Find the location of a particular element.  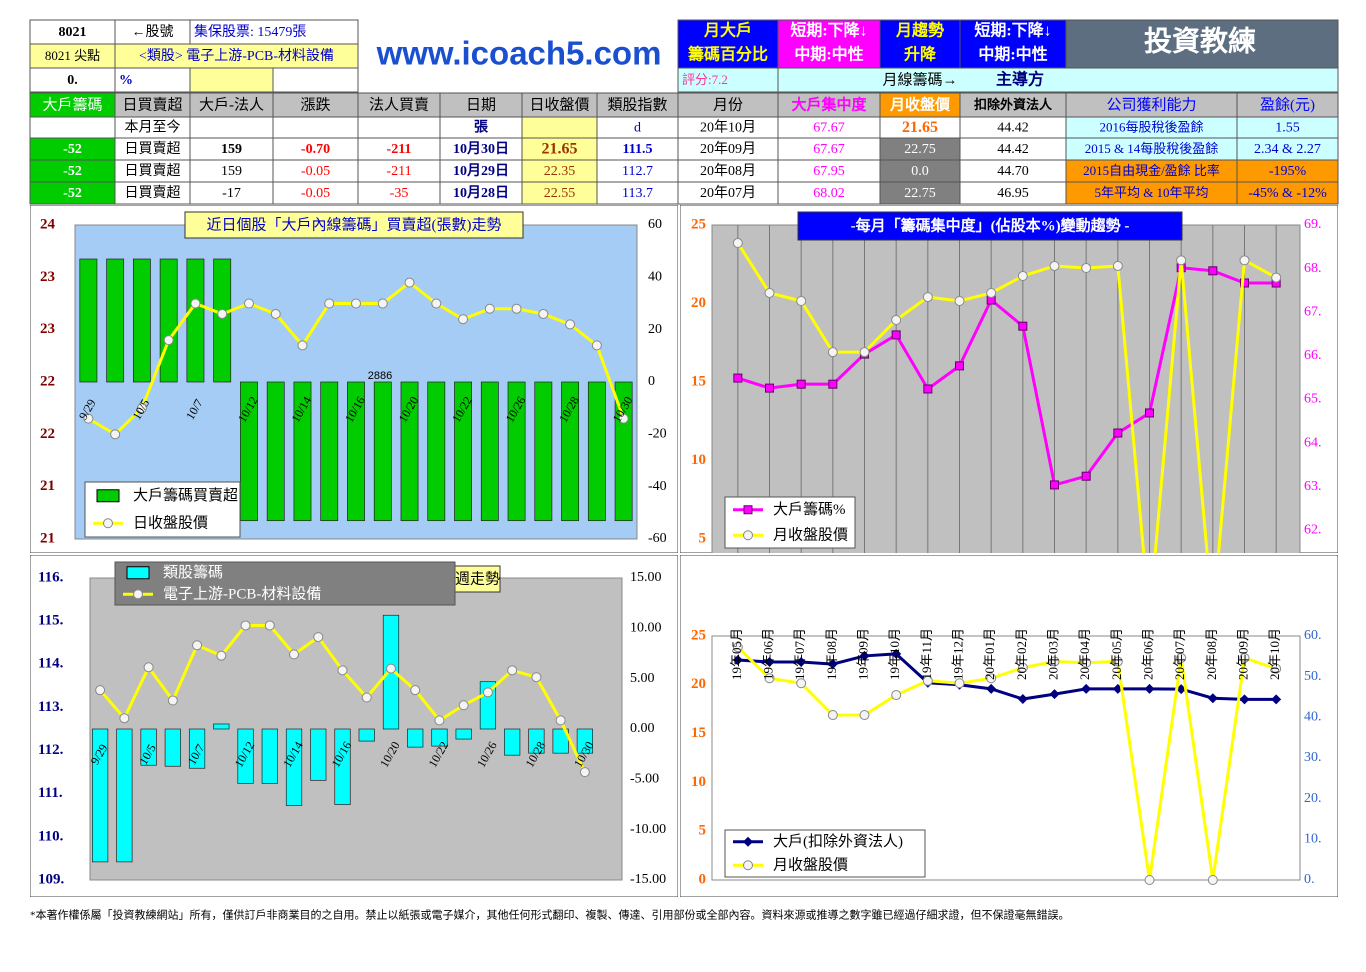

y-tick-label: 112. is located at coordinates (51, 750).